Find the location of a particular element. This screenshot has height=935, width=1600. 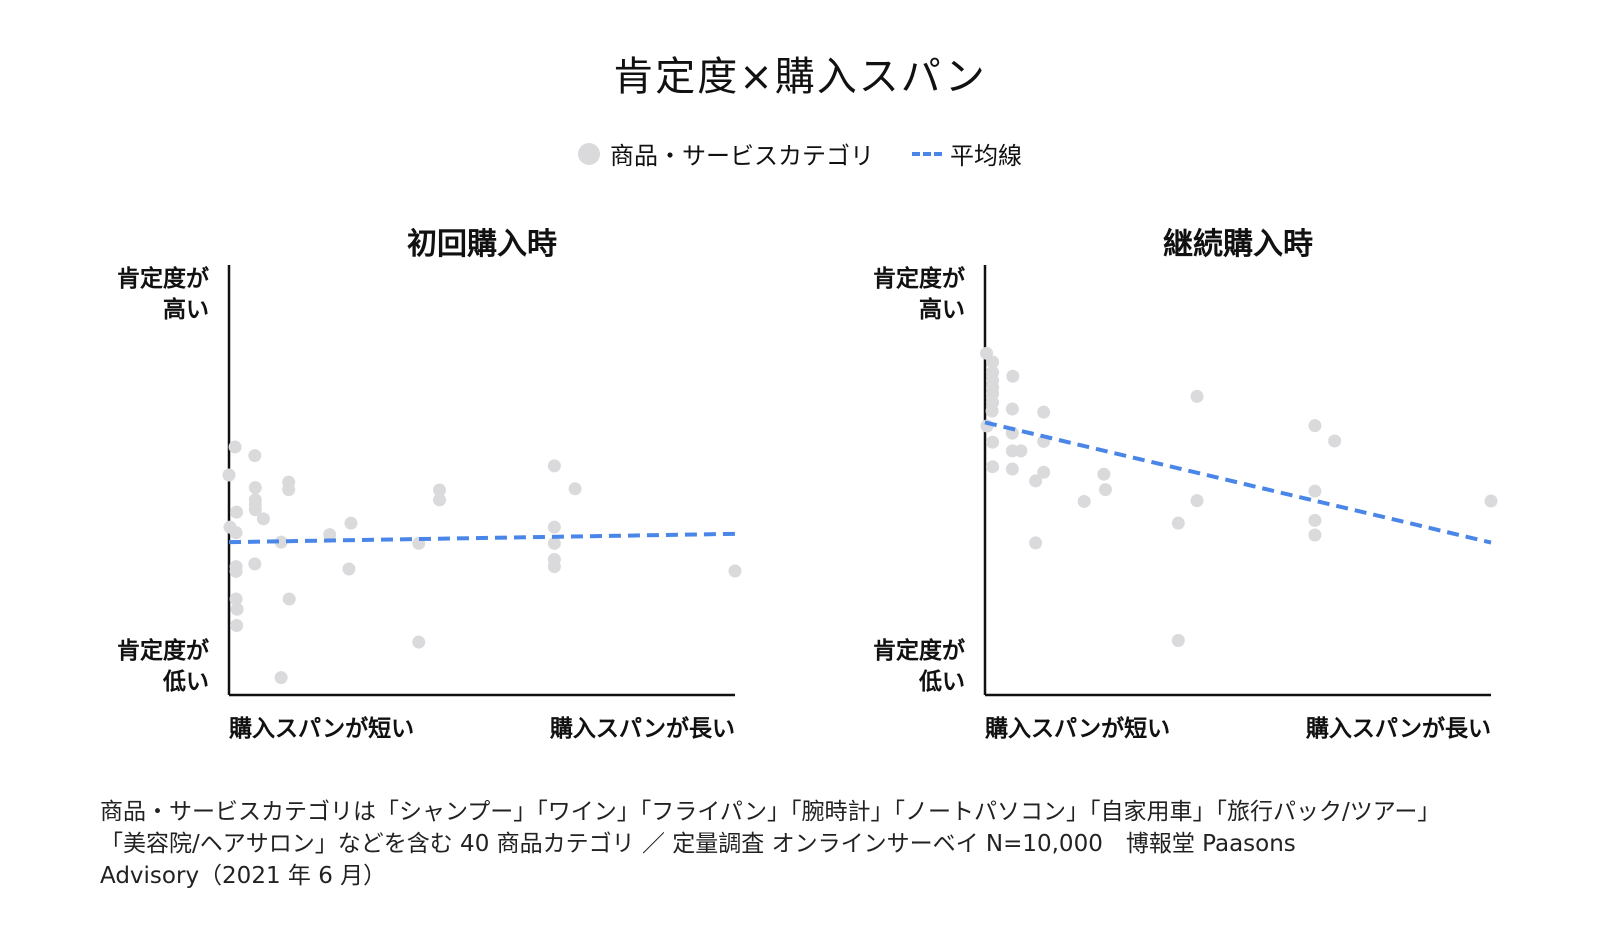

first-x-label-long: 購入スパンが長い is located at coordinates (642, 728).